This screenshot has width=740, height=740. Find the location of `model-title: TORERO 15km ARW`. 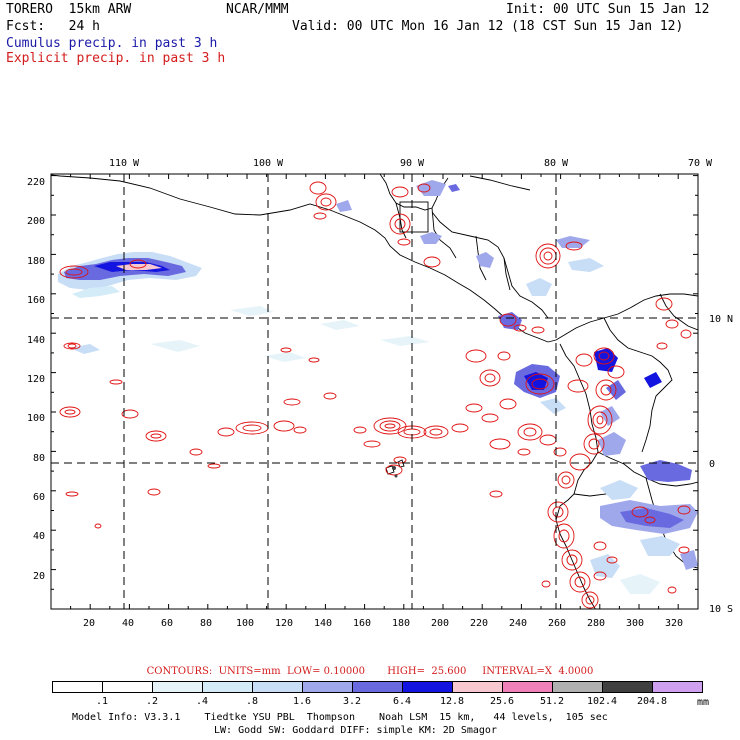

model-title: TORERO 15km ARW is located at coordinates (69, 9).